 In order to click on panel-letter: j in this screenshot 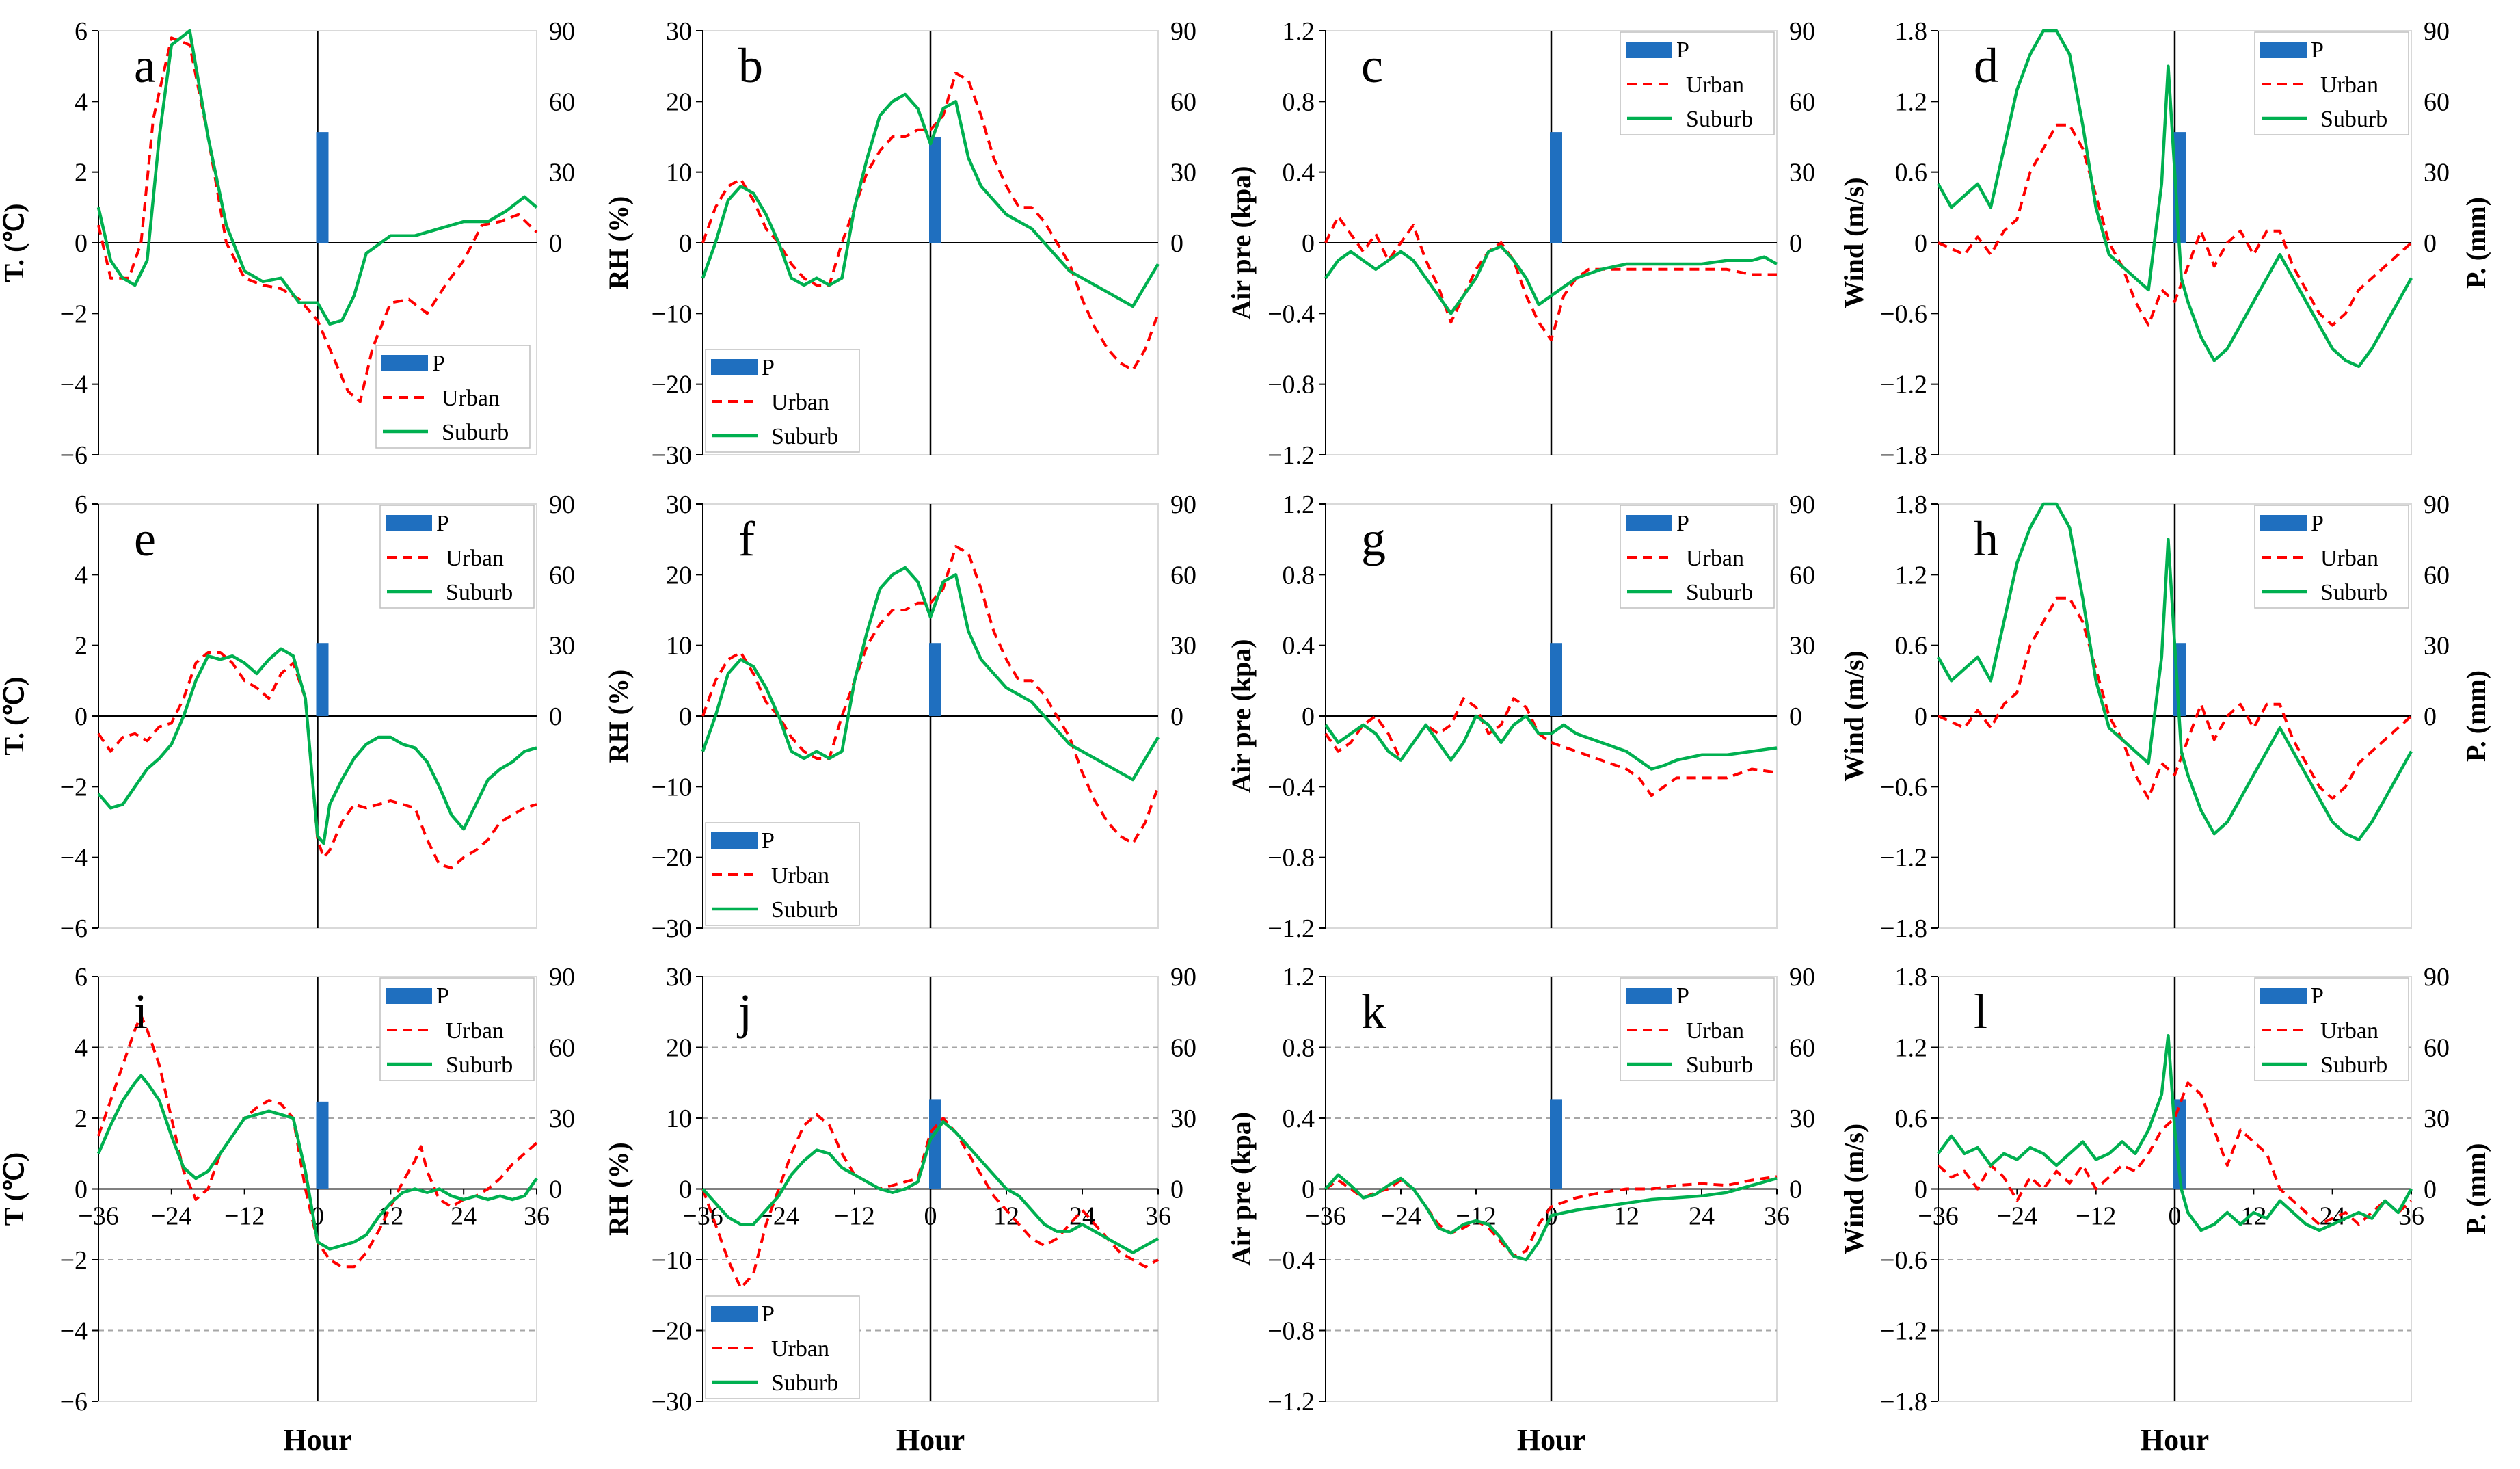, I will do `click(744, 1012)`.